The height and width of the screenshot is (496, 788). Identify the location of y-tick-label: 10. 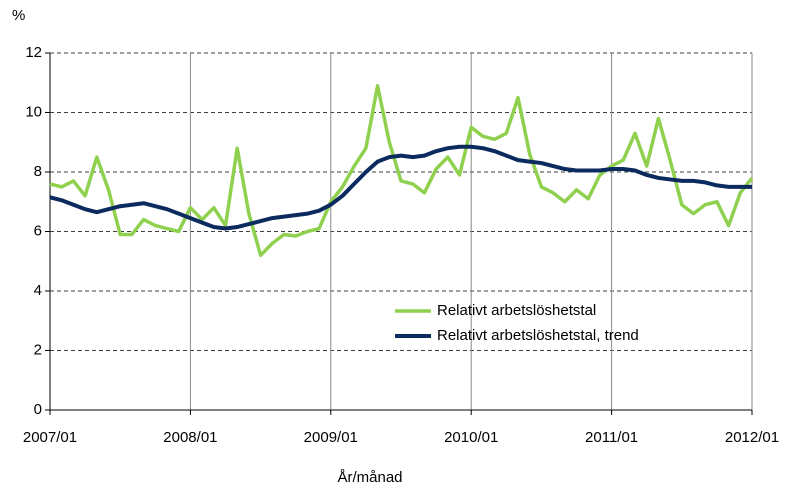
(33, 111).